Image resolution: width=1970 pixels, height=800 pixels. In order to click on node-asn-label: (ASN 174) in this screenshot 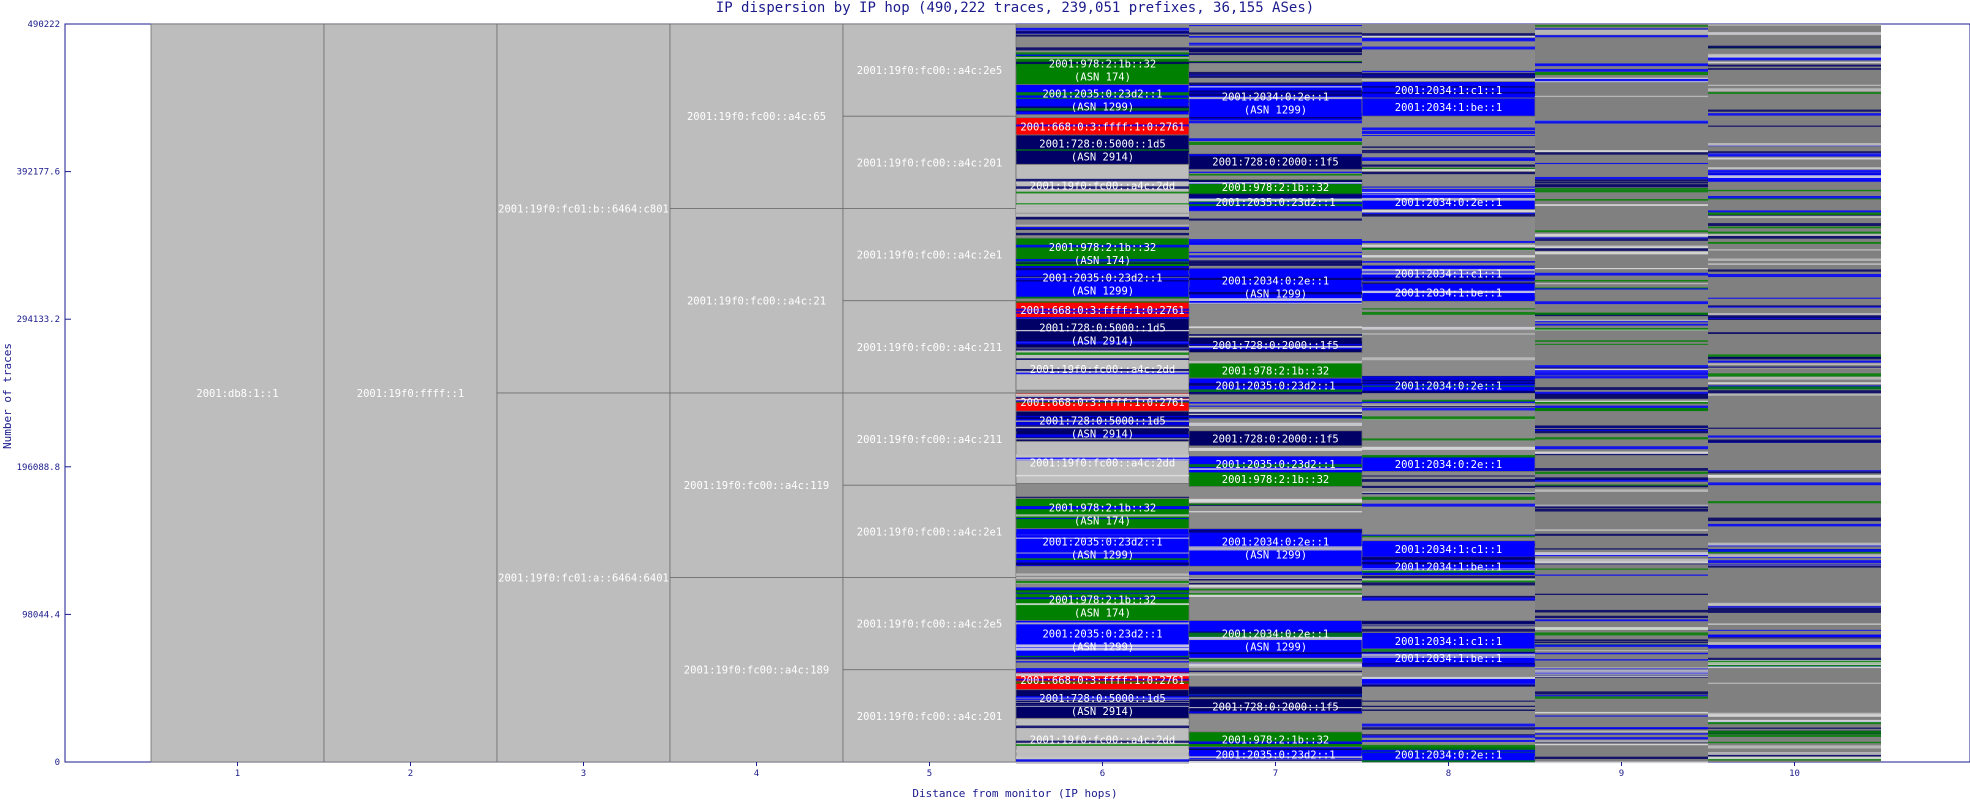, I will do `click(1102, 261)`.